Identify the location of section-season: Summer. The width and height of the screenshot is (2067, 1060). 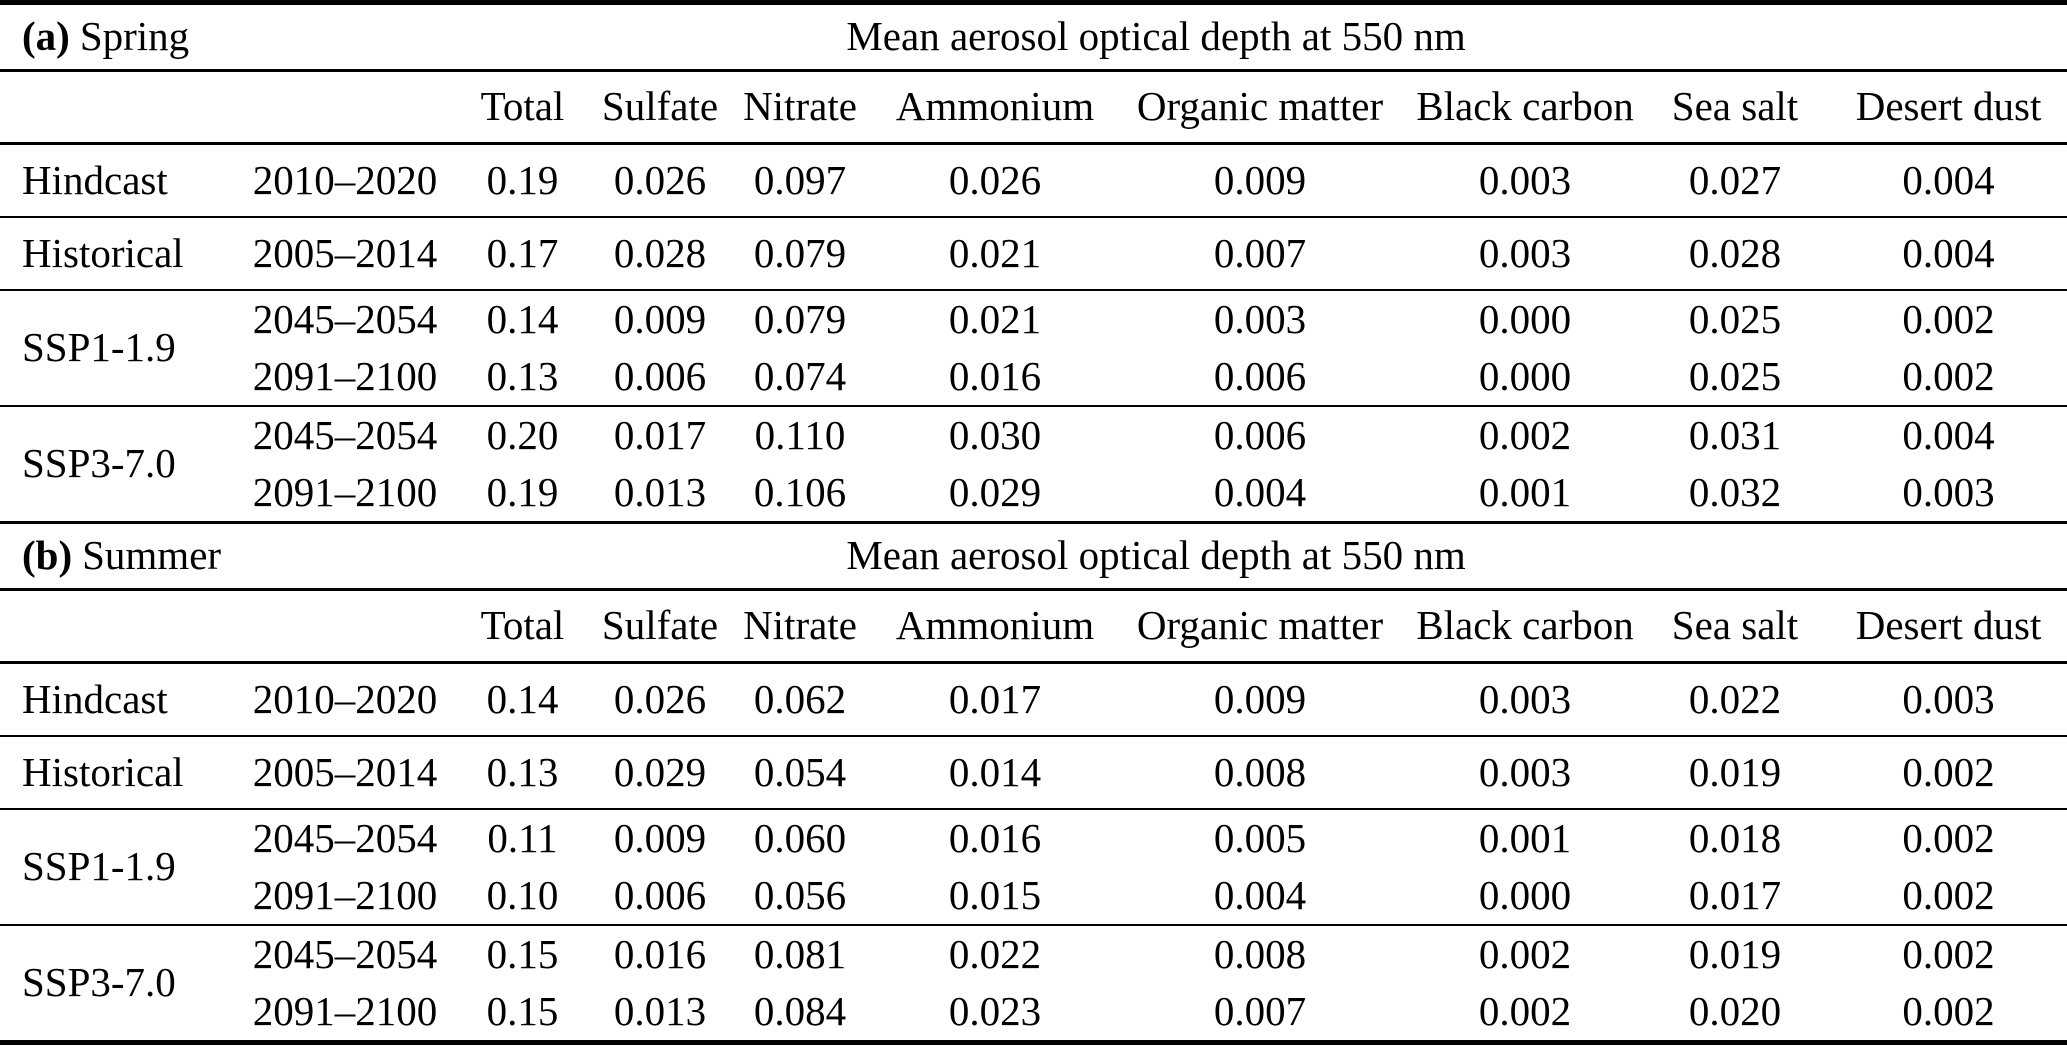
(152, 555).